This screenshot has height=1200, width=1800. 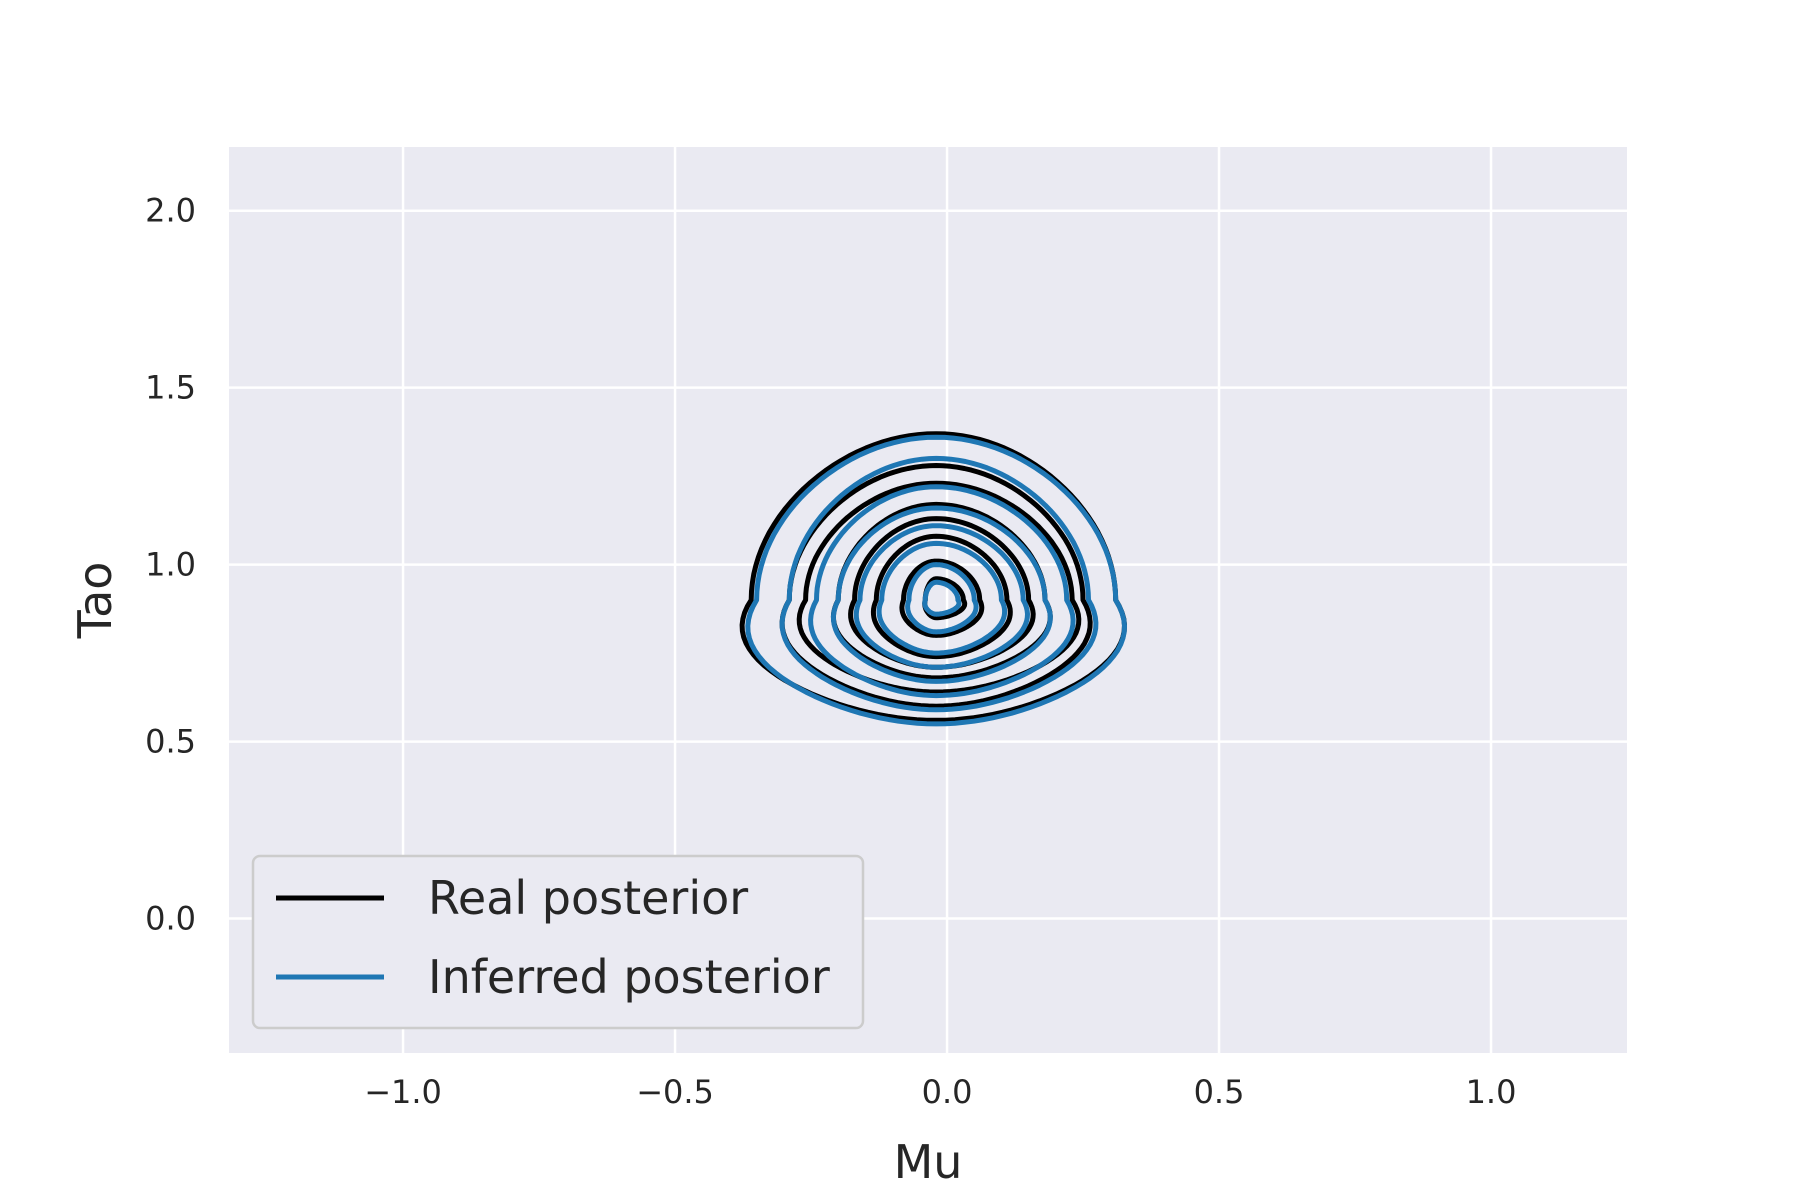 What do you see at coordinates (1491, 1092) in the screenshot?
I see `x-tick-label: 1.0` at bounding box center [1491, 1092].